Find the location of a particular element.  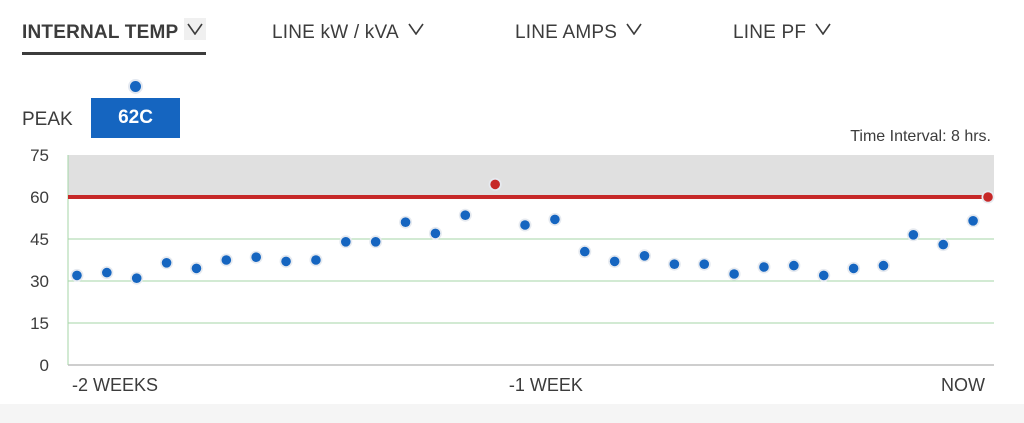

tab-label: LINE kW / kVA is located at coordinates (335, 32).